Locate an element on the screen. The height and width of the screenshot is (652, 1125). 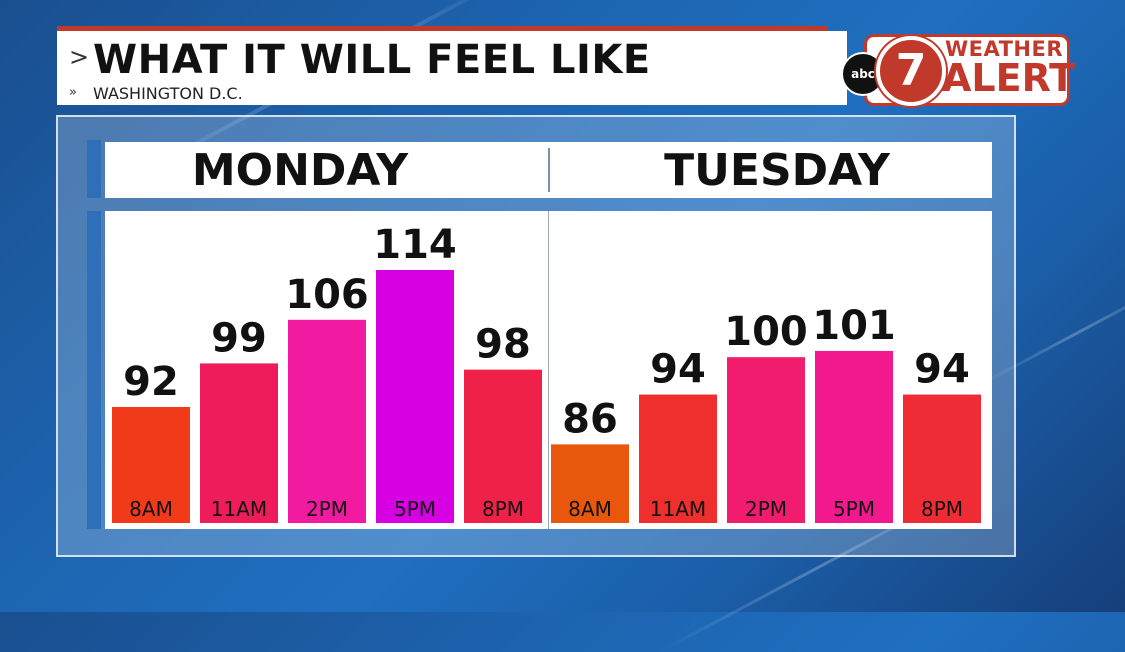
bar-value-label: 99 is located at coordinates (239, 338).